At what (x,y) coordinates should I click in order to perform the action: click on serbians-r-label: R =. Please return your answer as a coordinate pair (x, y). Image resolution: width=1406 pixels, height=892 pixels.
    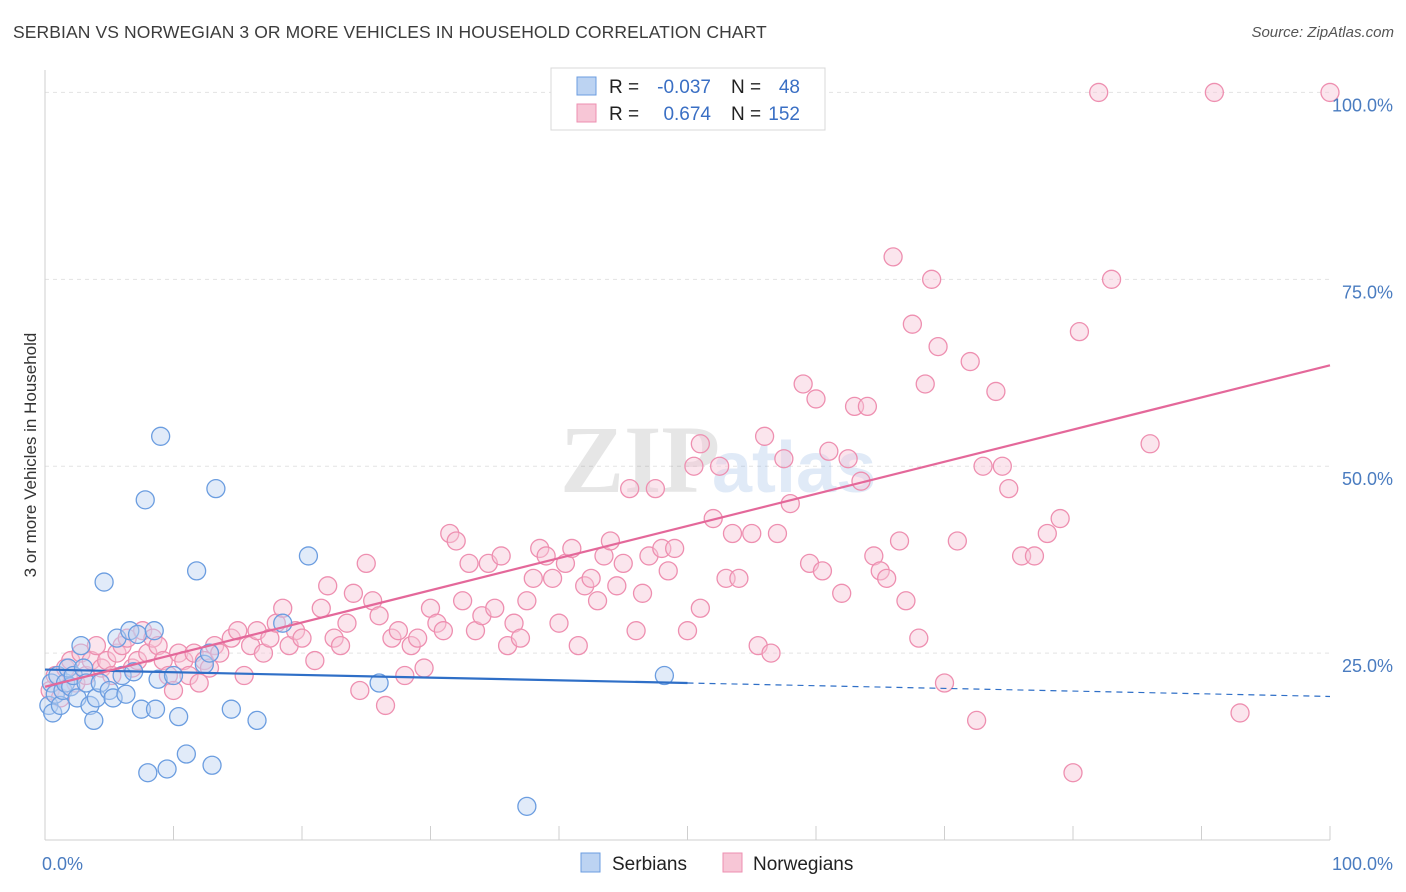
    Looking at the image, I should click on (624, 87).